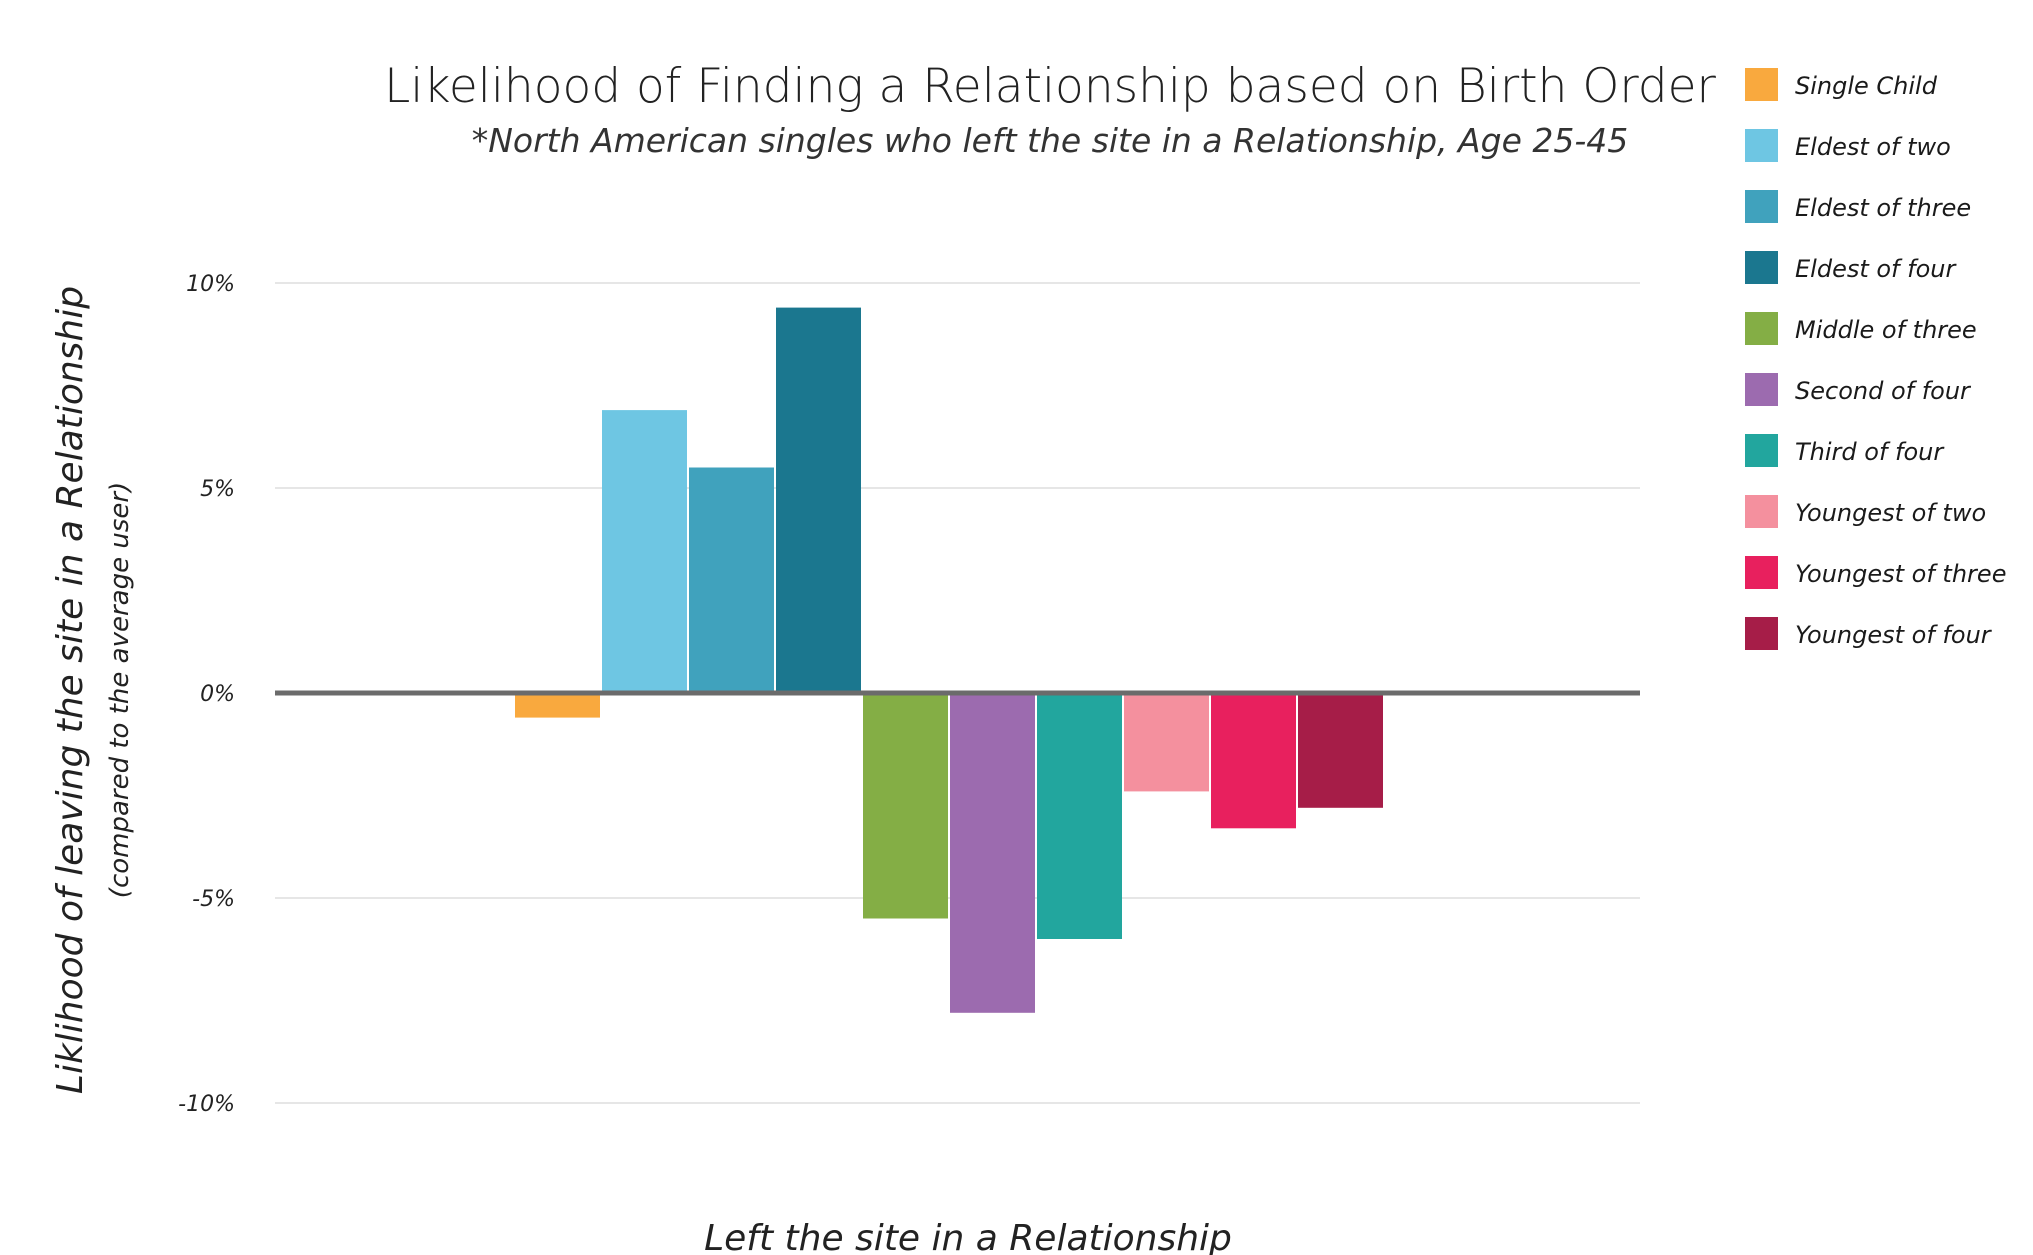  I want to click on legend-label: Youngest of three, so click(1900, 574).